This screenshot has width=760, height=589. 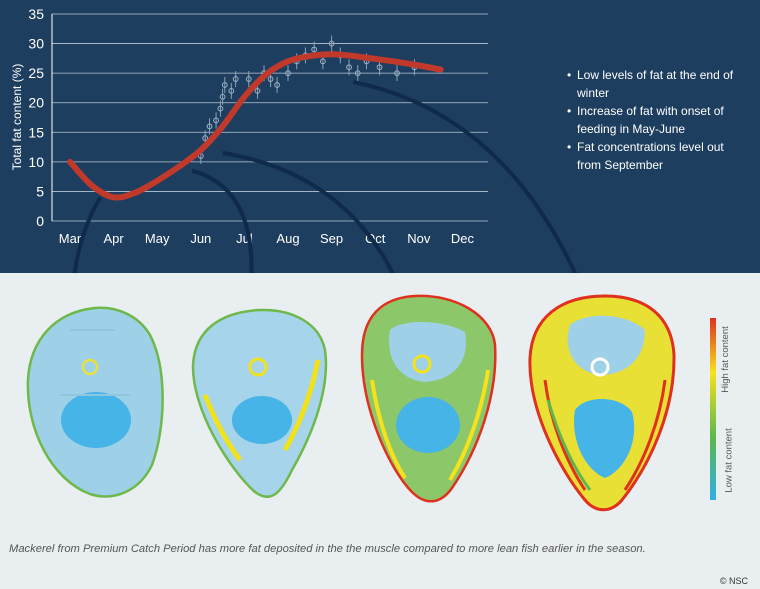 I want to click on x-tick-label: Apr, so click(x=113, y=238).